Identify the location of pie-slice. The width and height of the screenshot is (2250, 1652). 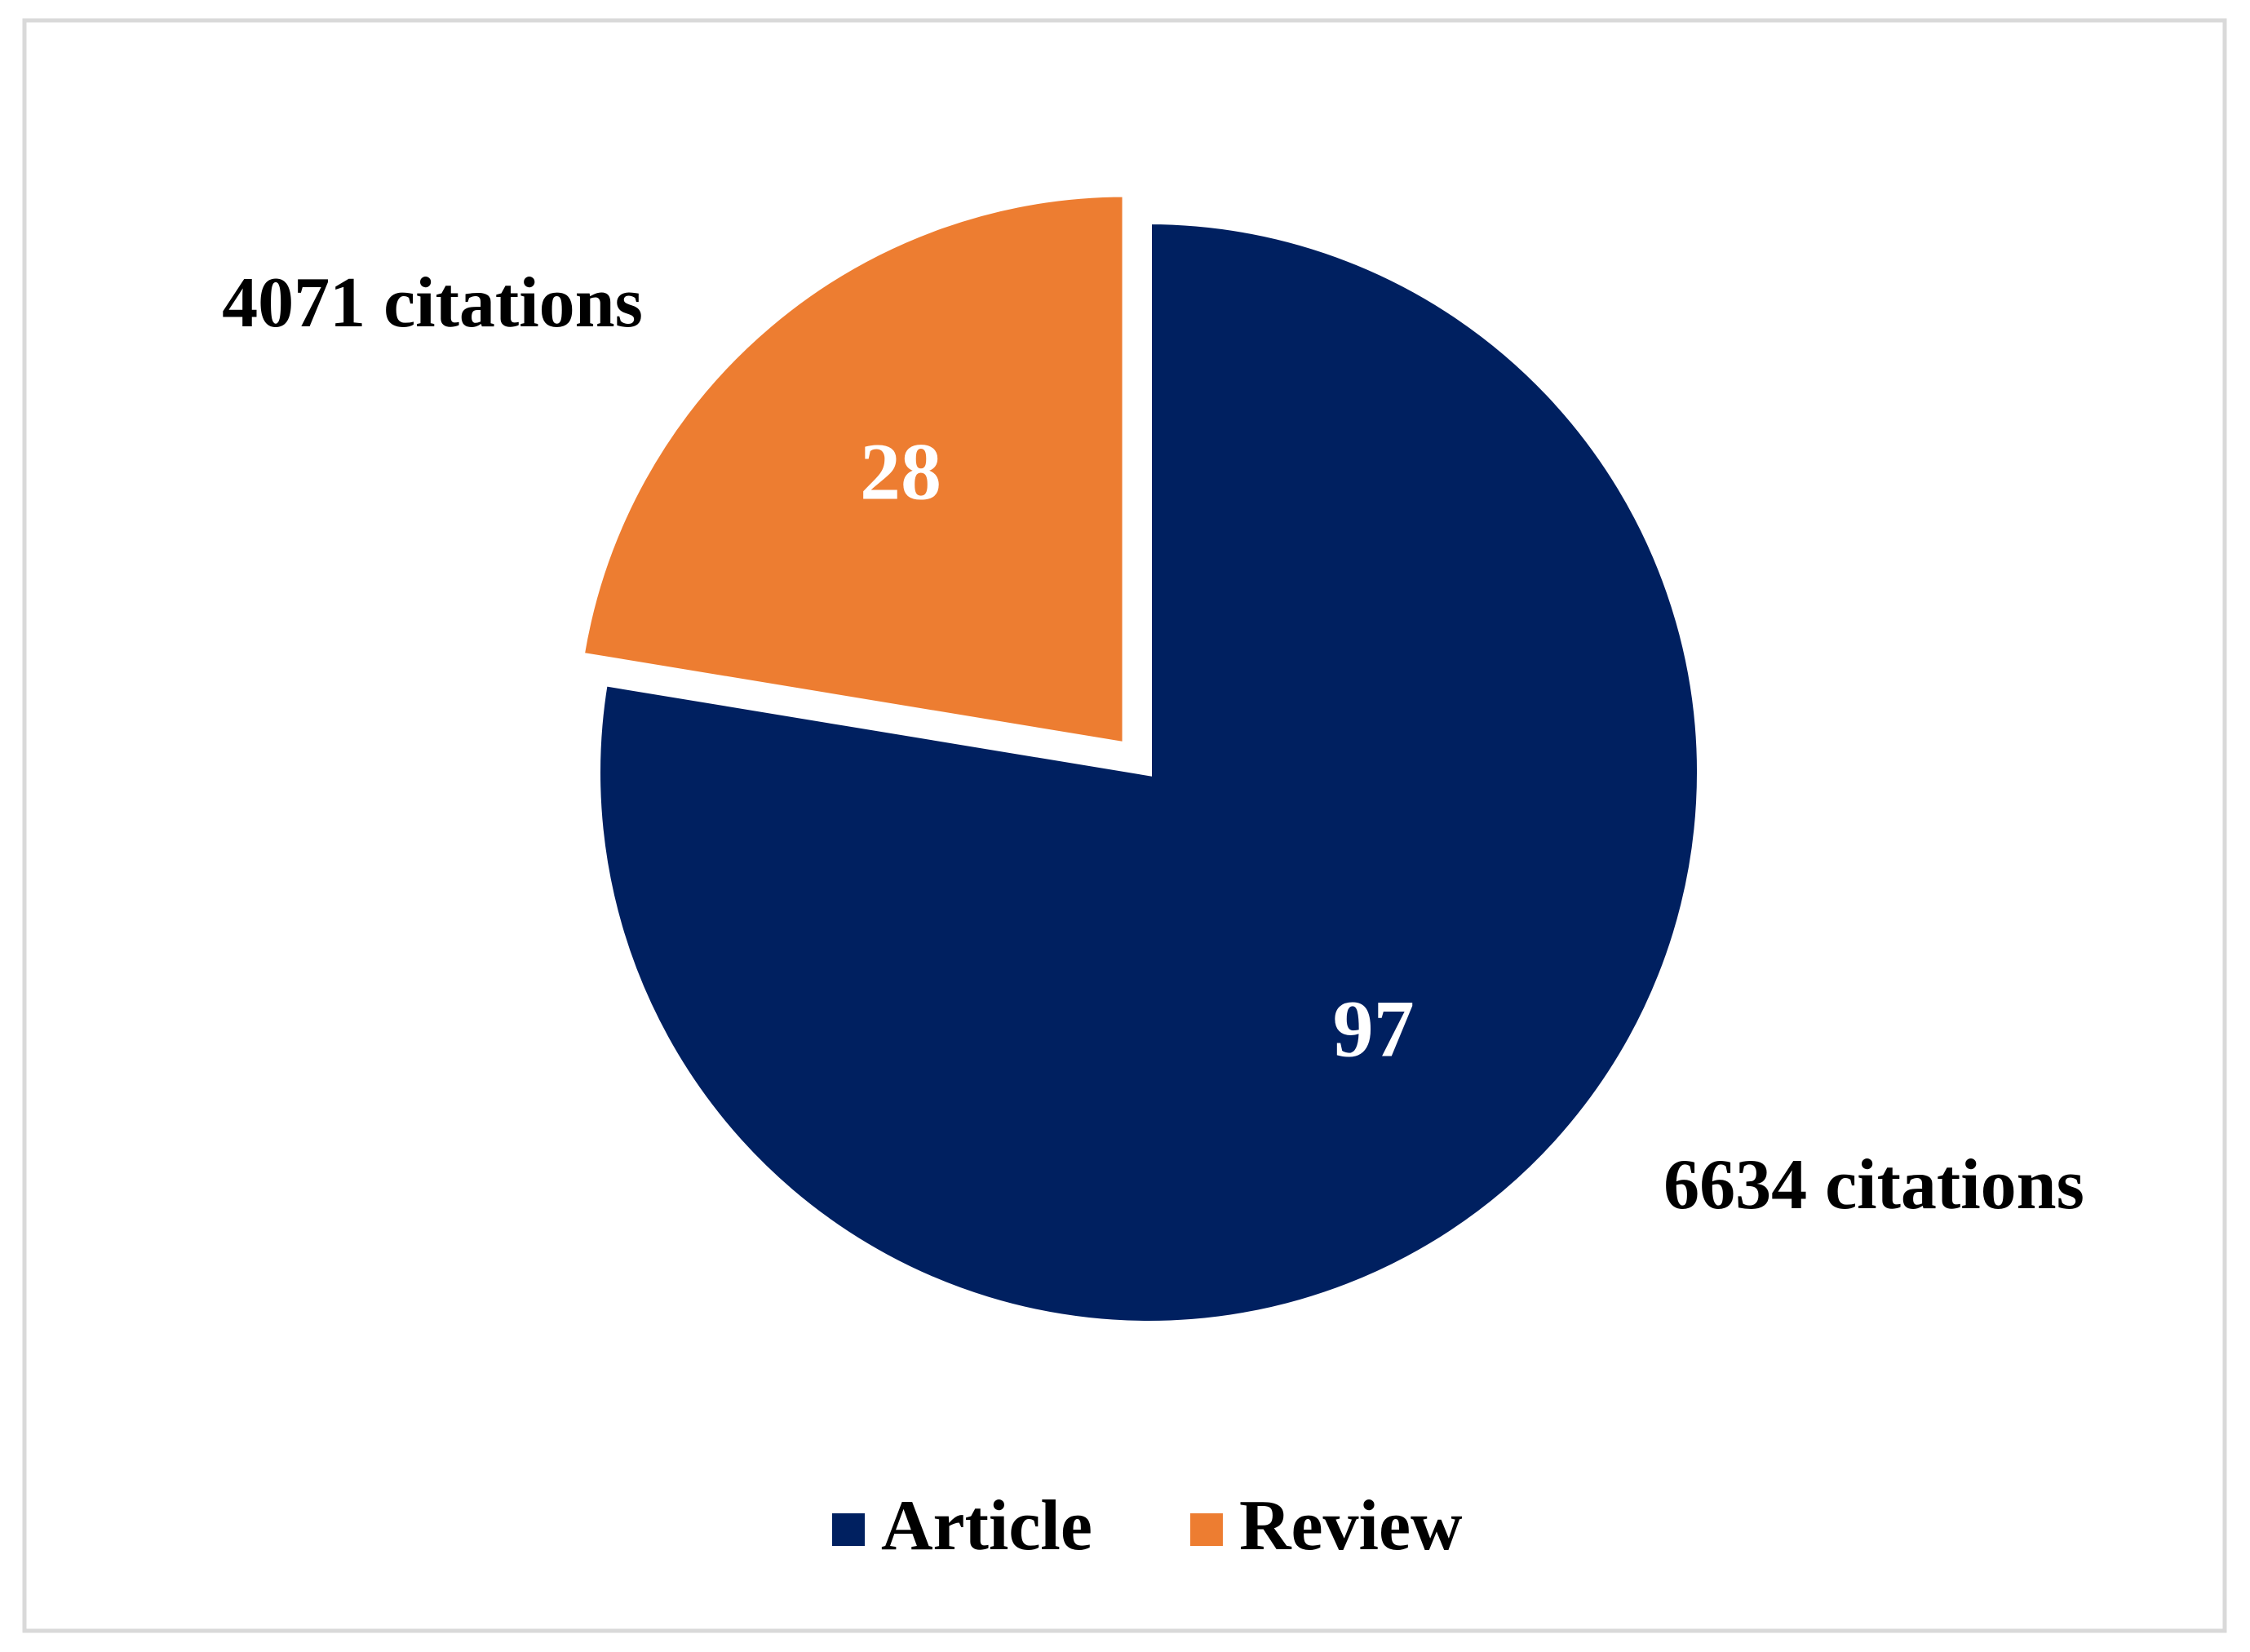
(853, 470).